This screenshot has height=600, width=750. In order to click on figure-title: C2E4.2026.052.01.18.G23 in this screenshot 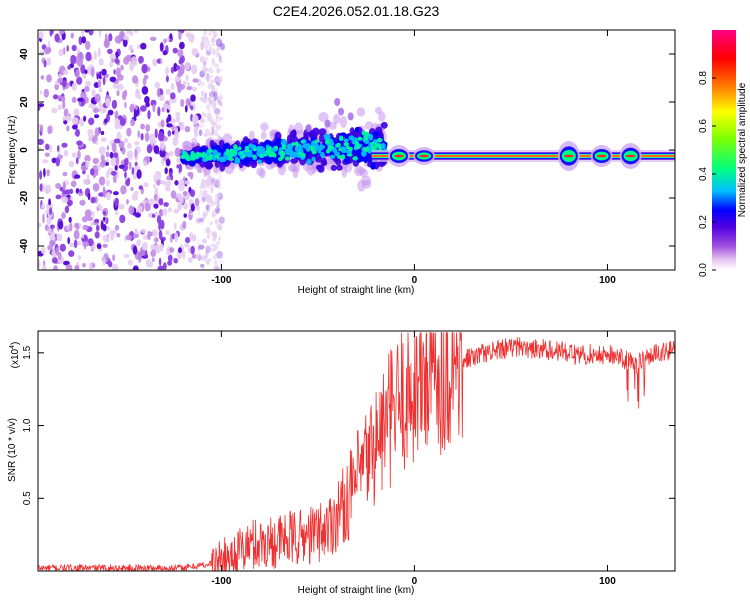, I will do `click(356, 11)`.